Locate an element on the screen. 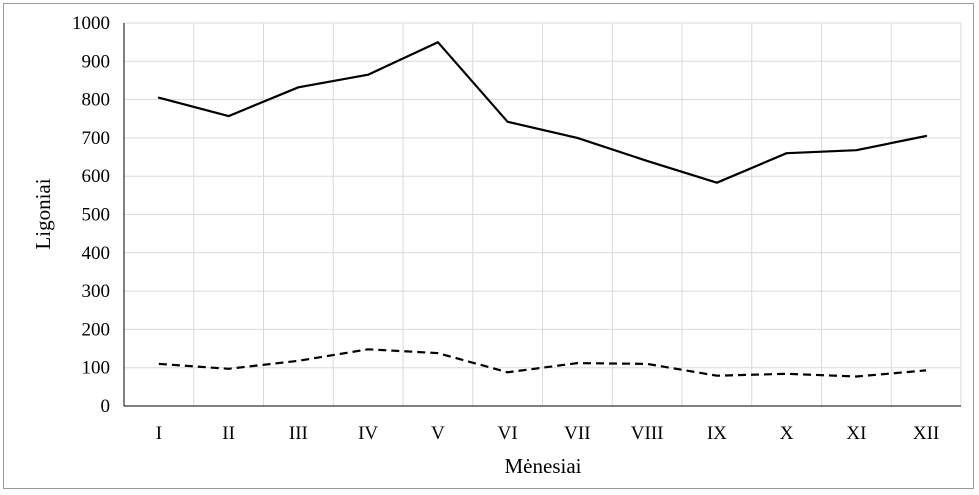 This screenshot has width=979, height=495. x-tick-label: III is located at coordinates (298, 433).